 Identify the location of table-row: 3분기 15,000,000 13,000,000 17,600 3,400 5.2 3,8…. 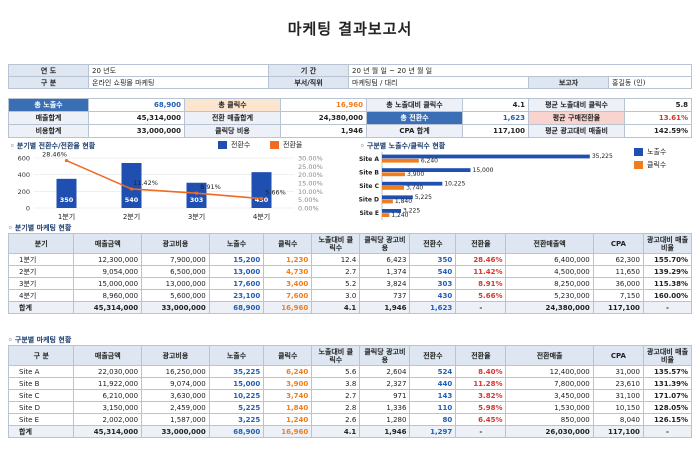
(350, 283).